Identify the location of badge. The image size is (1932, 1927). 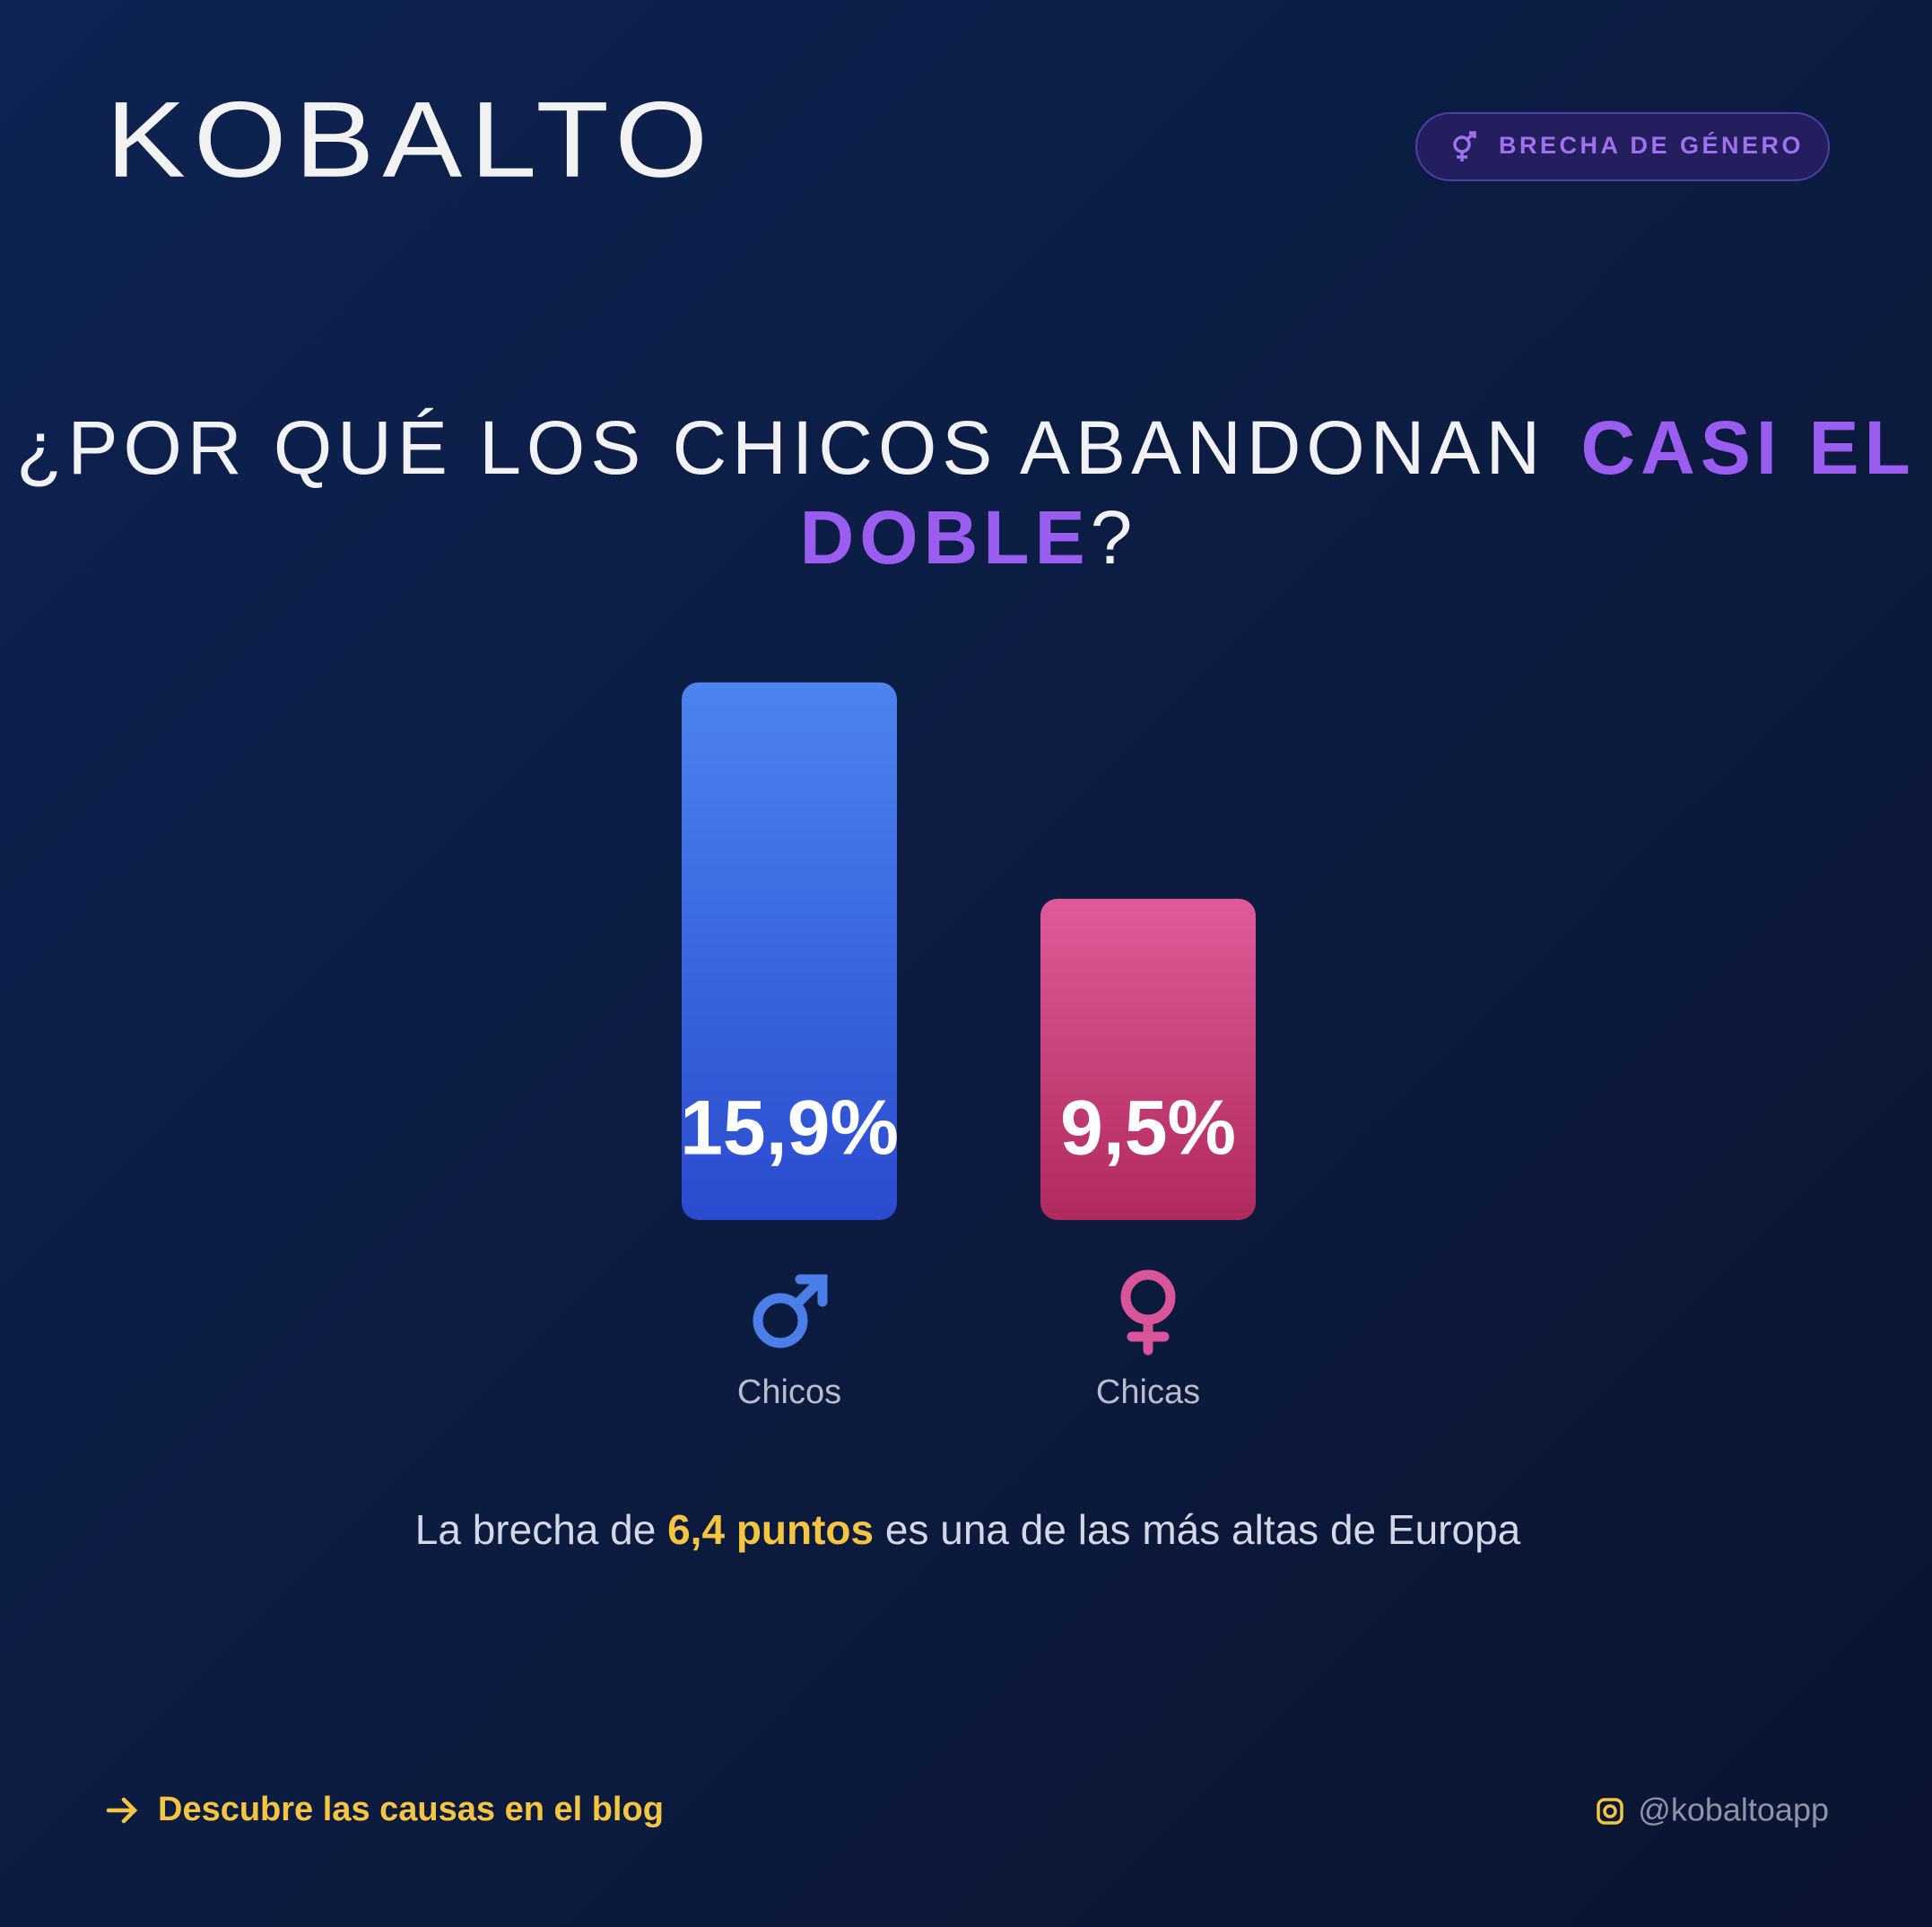
(1622, 146).